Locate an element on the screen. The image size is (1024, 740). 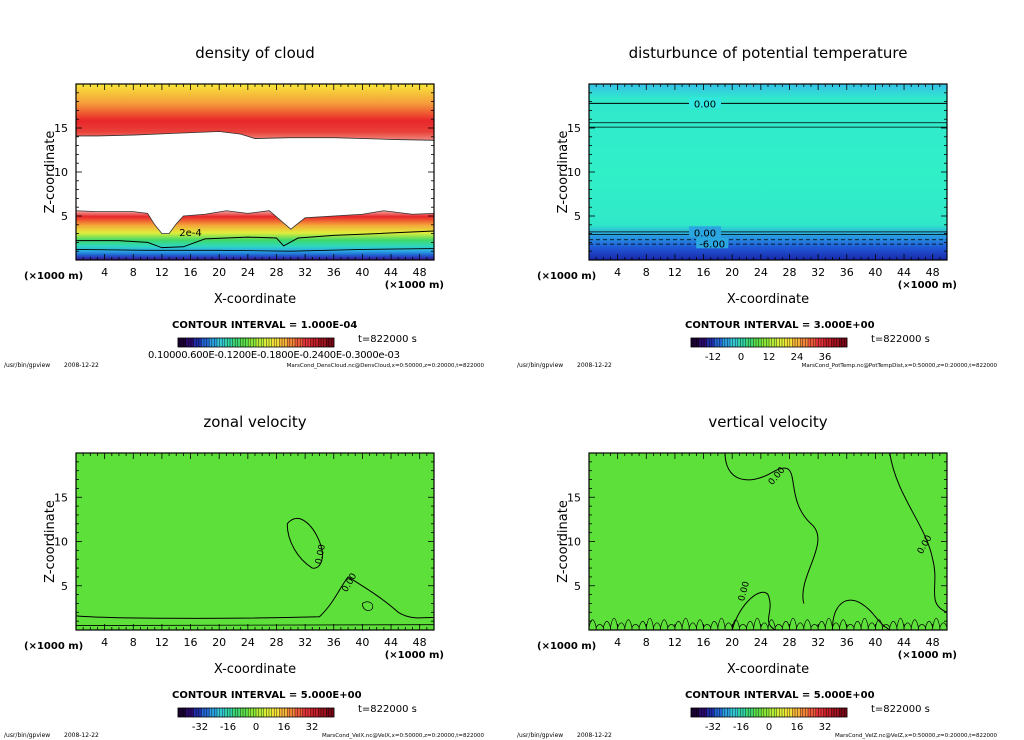
x-tick-label: 40 is located at coordinates (875, 272).